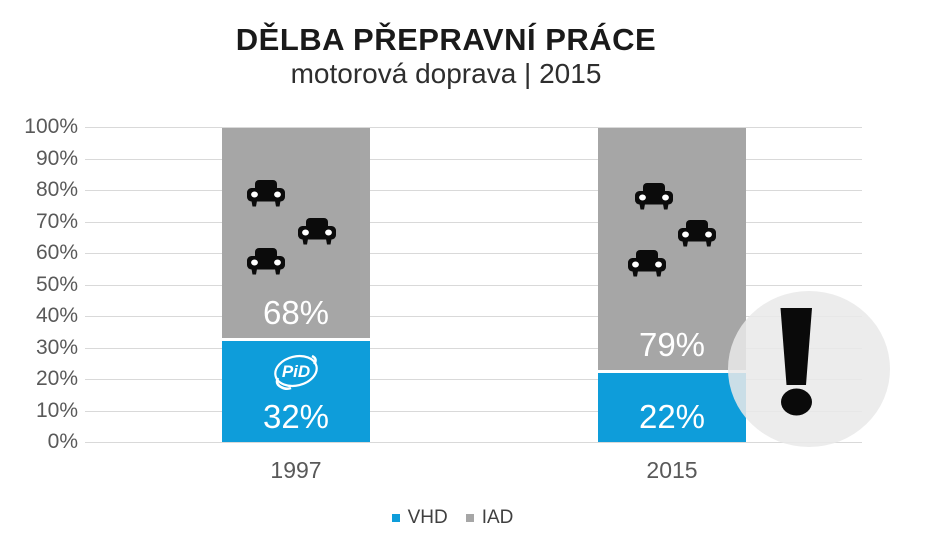  Describe the element at coordinates (56, 284) in the screenshot. I see `y-axis-tick-label: 50%` at that location.